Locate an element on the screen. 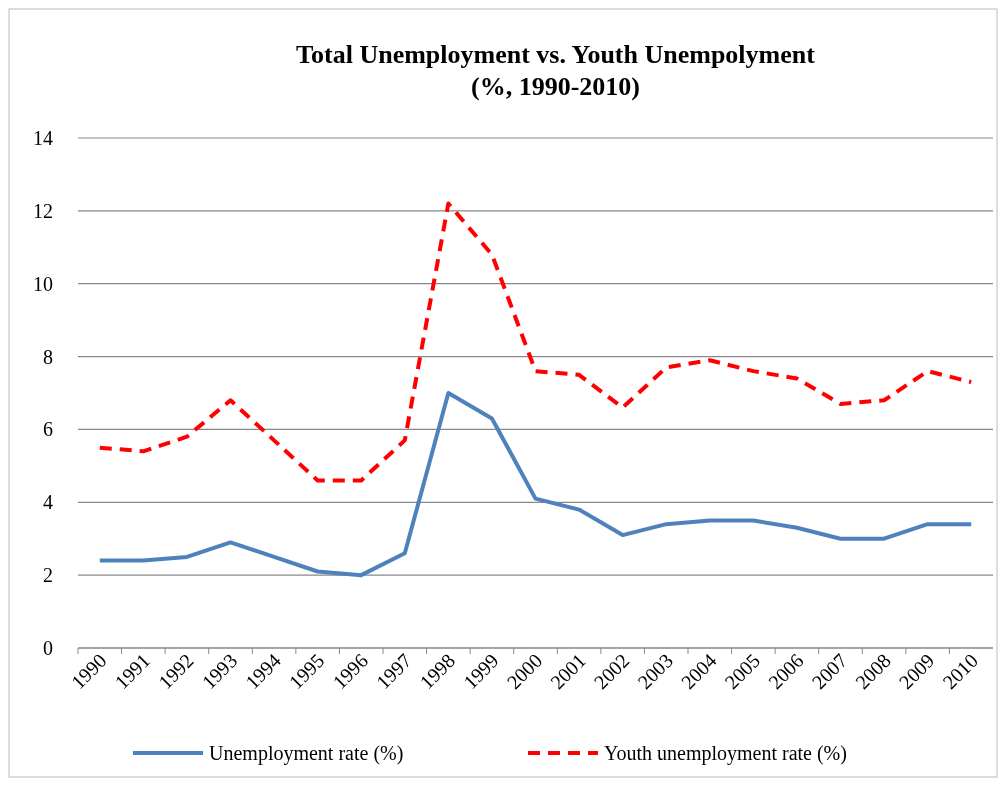  legend-label: Youth unemployment rate (%) is located at coordinates (725, 753).